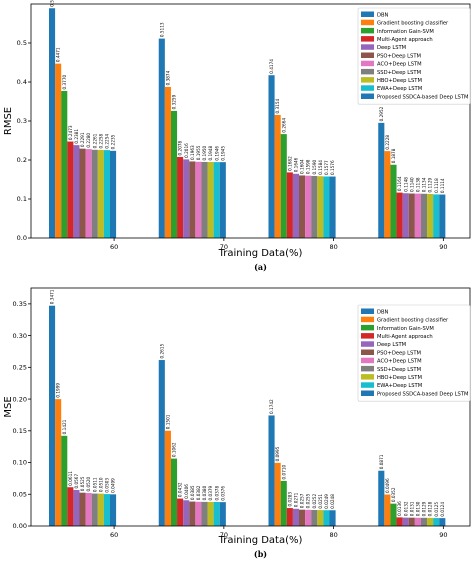 The image size is (474, 562). What do you see at coordinates (64, 426) in the screenshot?
I see `data-label-1-2-0: 0.1421` at bounding box center [64, 426].